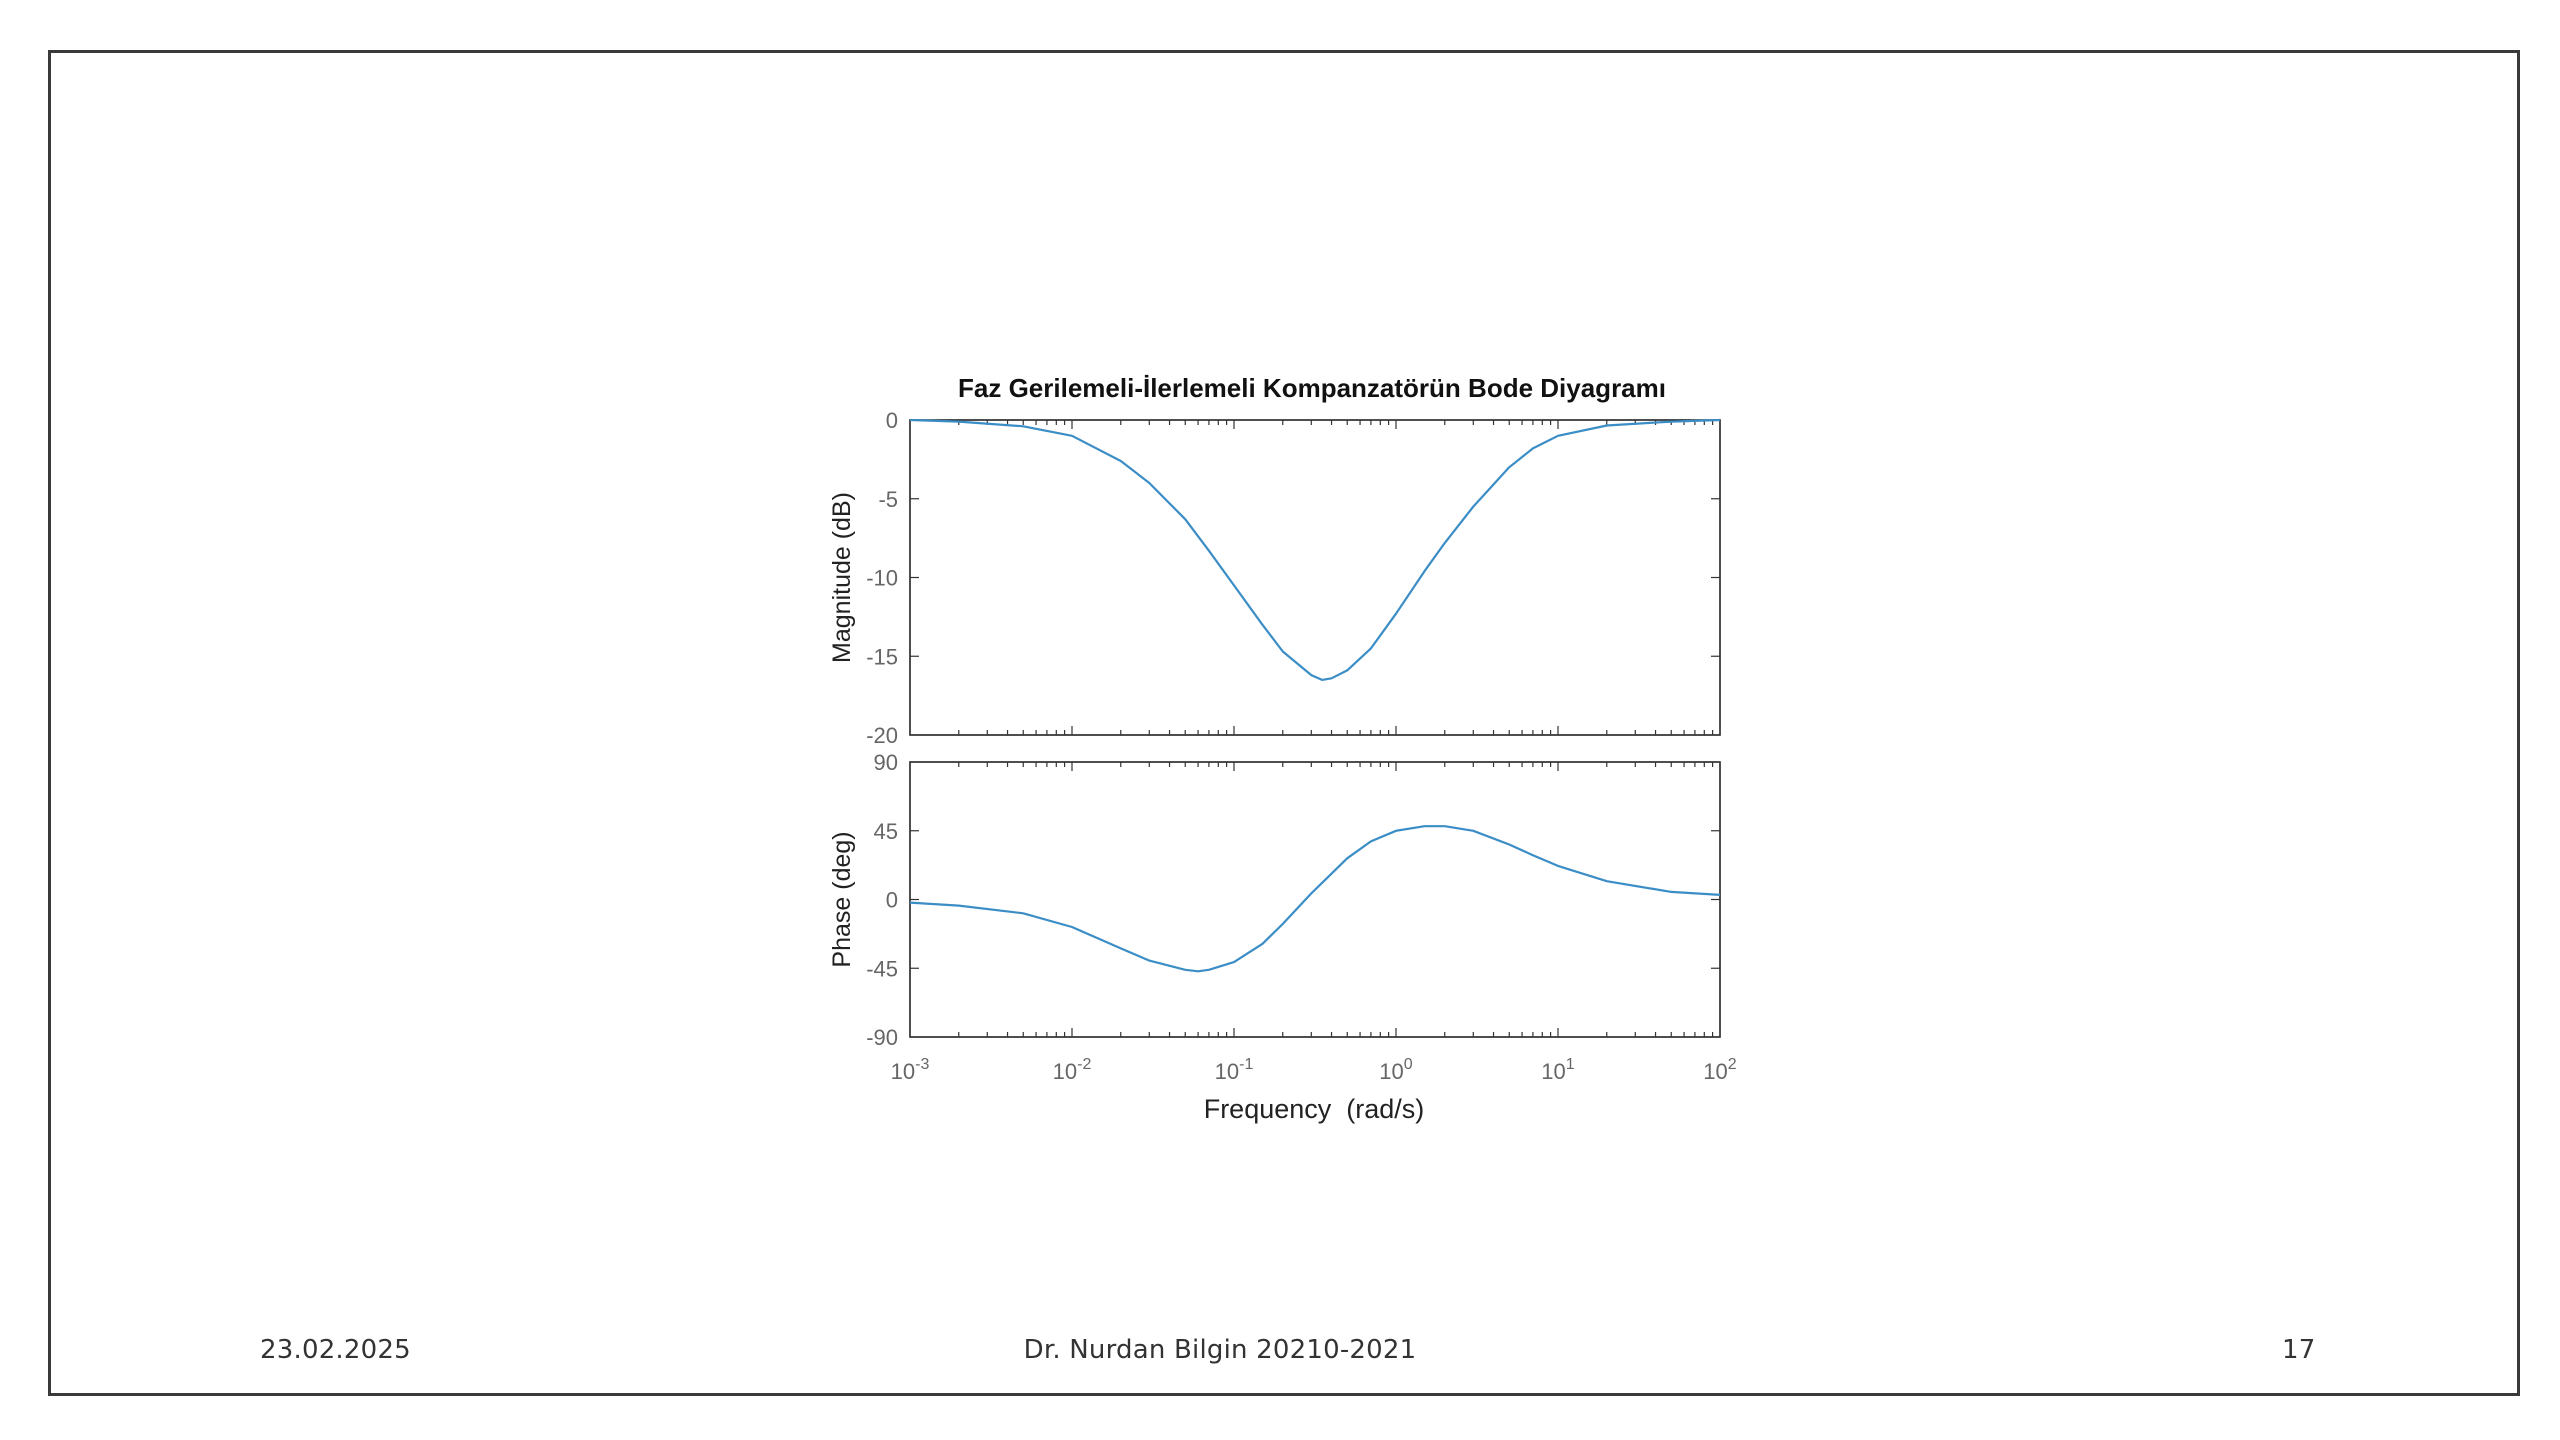 The height and width of the screenshot is (1440, 2560). Describe the element at coordinates (335, 1350) in the screenshot. I see `slide-date: 23.02.2025` at that location.